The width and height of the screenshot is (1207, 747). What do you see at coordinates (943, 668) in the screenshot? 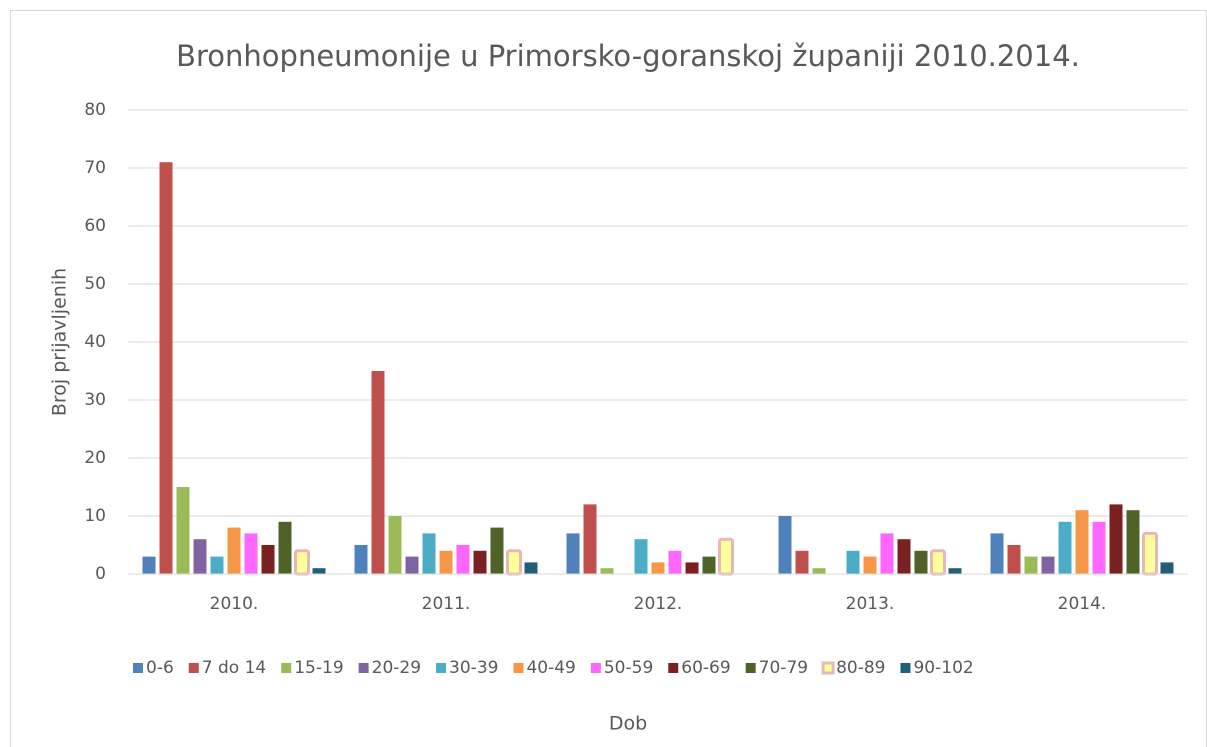
I see `legend-label: 90-102` at bounding box center [943, 668].